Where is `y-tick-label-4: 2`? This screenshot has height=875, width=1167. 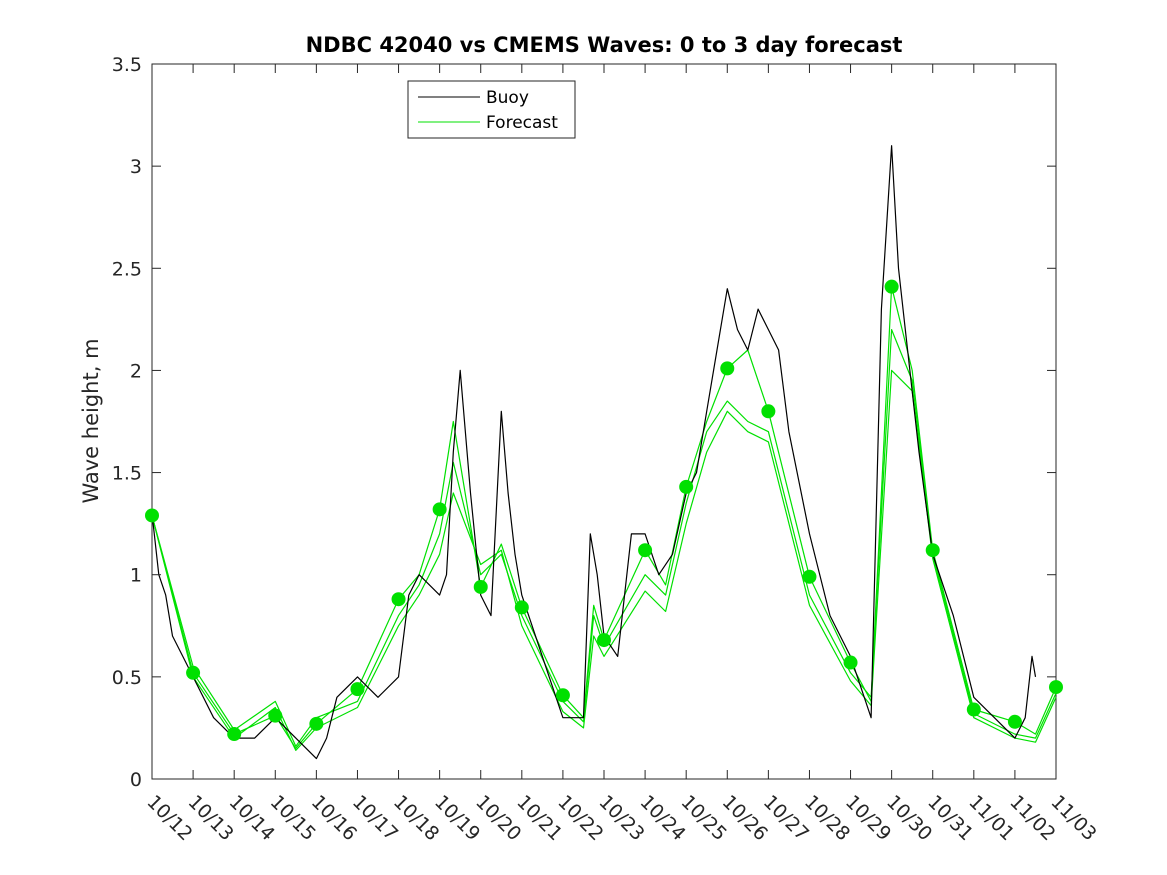
y-tick-label-4: 2 is located at coordinates (136, 371).